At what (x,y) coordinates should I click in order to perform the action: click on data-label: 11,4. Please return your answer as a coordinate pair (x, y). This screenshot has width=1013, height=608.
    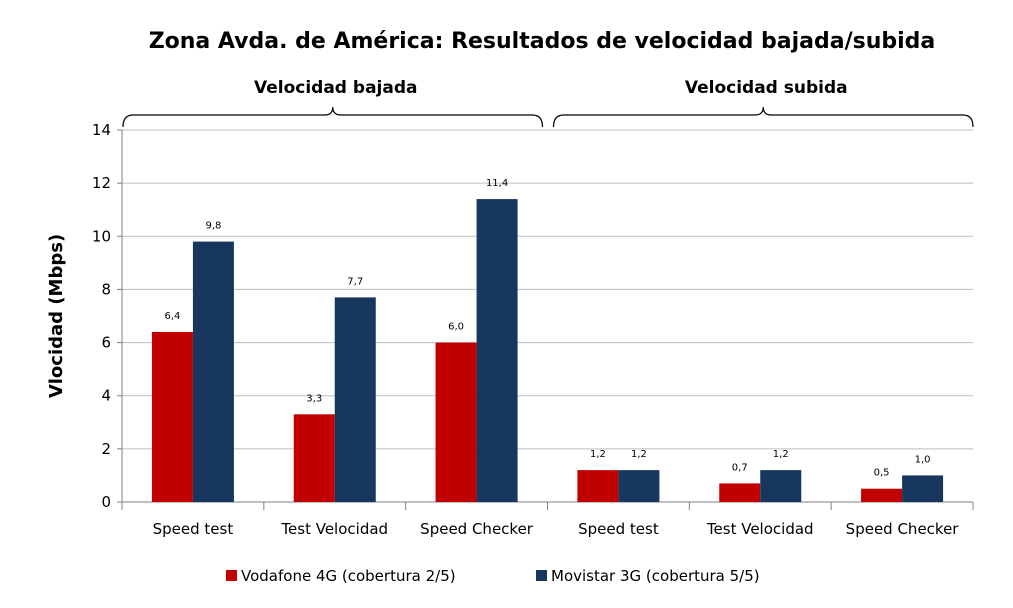
    Looking at the image, I should click on (497, 183).